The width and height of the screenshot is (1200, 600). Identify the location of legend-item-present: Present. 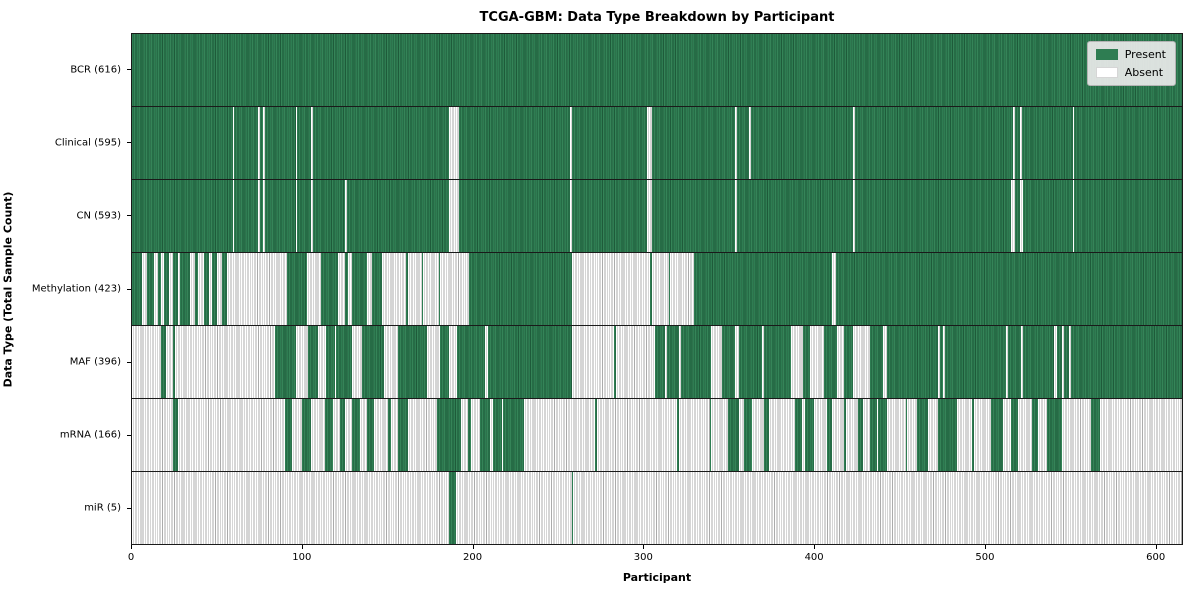
(1130, 54).